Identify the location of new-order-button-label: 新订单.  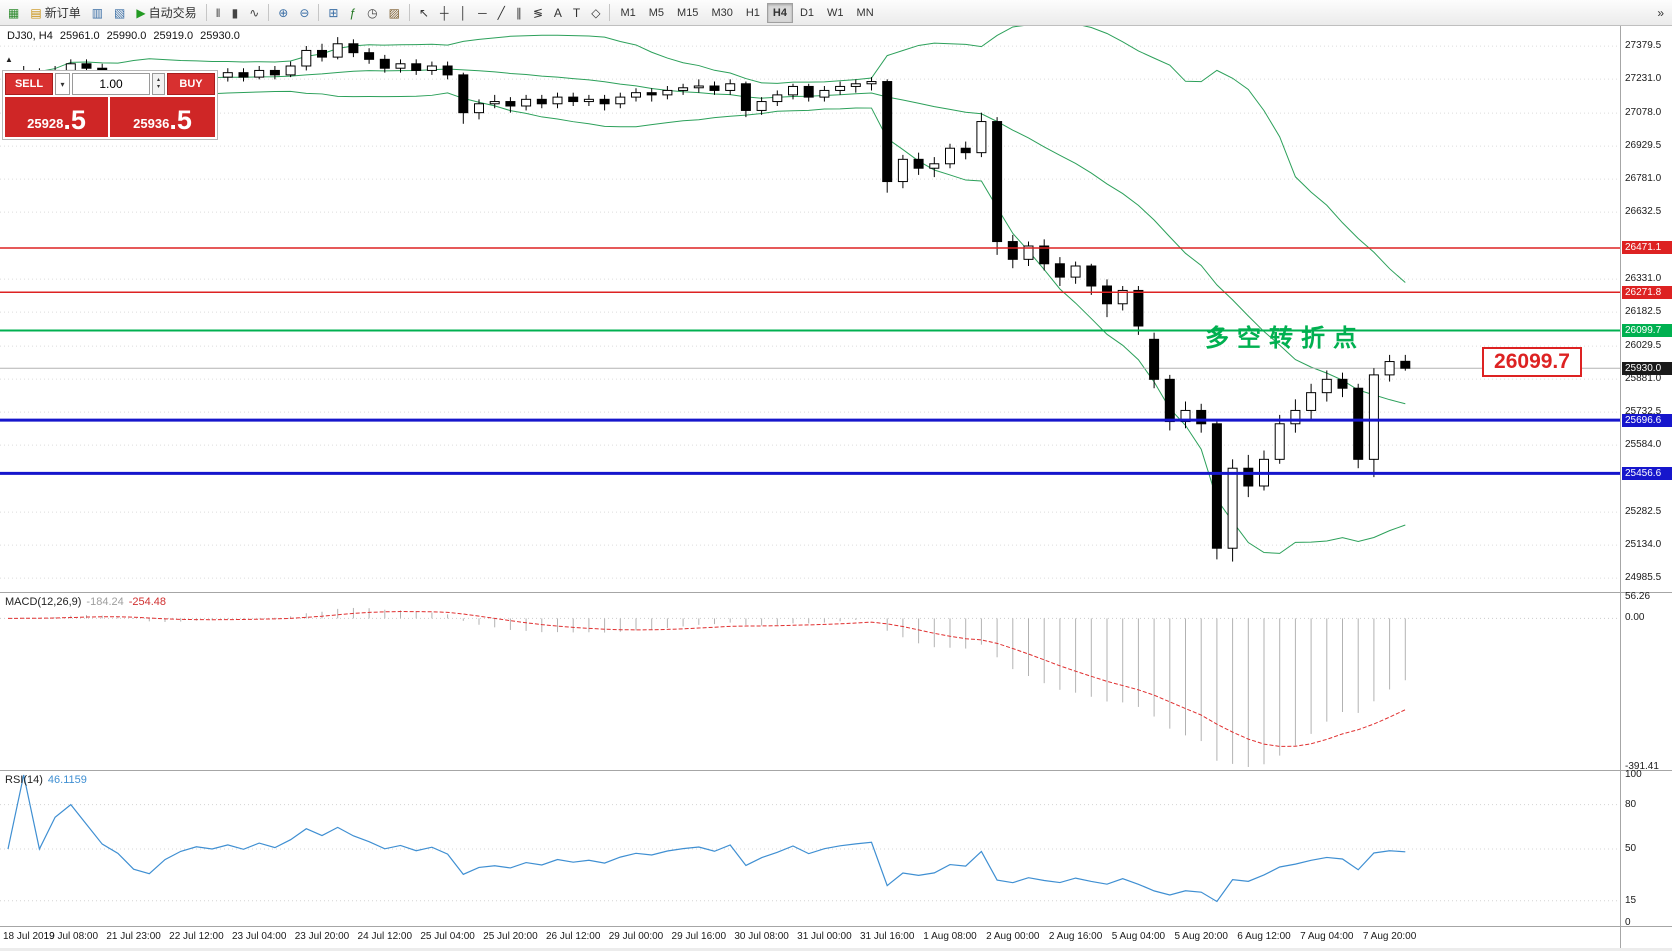
(62, 13).